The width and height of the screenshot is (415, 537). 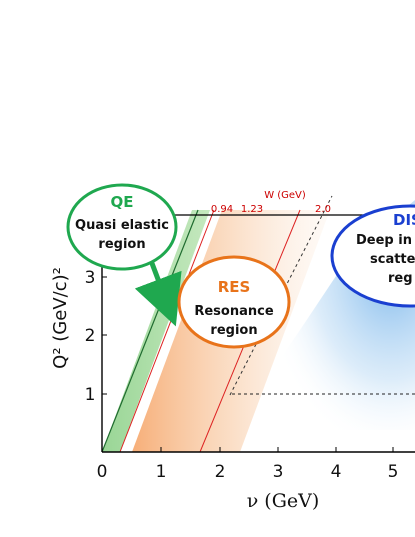 I want to click on x-tick-label: 1, so click(x=161, y=472).